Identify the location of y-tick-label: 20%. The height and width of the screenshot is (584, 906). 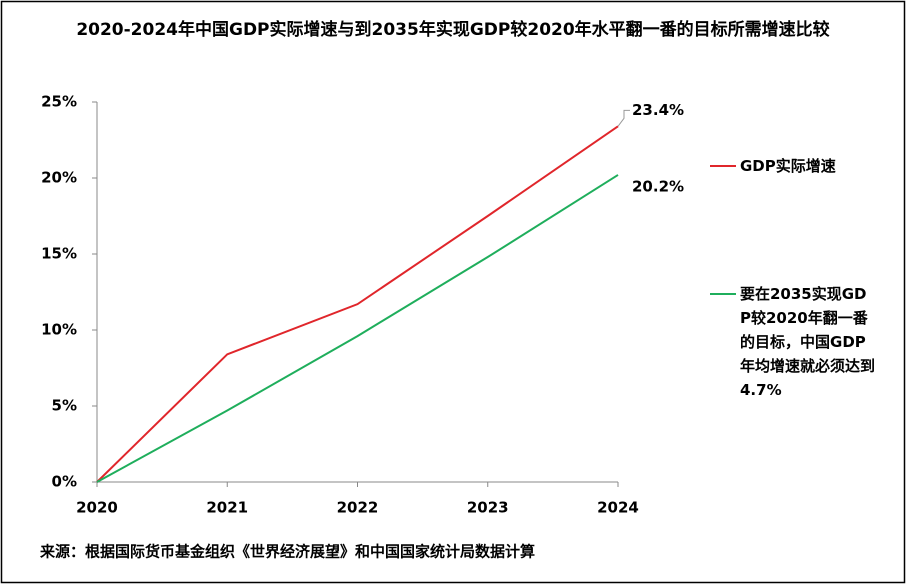
(59, 178).